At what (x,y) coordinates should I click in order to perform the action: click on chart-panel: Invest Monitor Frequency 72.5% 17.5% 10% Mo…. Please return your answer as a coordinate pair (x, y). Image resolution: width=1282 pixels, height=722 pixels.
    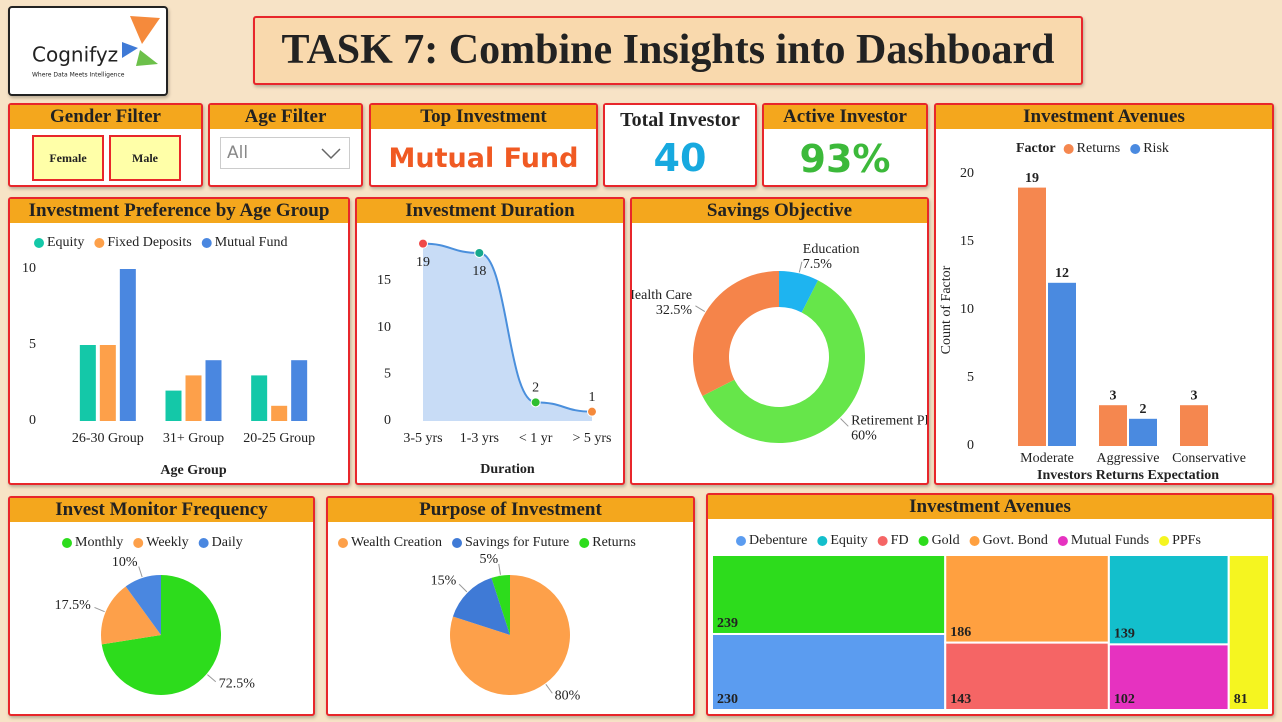
    Looking at the image, I should click on (161, 606).